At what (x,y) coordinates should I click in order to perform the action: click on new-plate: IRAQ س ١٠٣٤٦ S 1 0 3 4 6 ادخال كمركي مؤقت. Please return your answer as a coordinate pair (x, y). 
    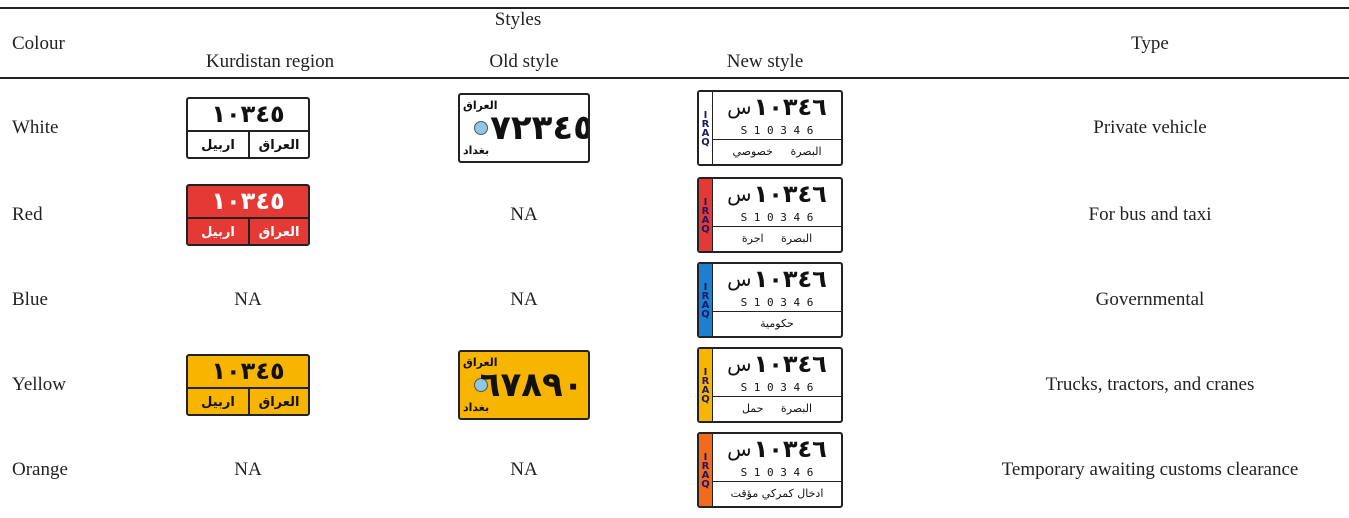
    Looking at the image, I should click on (770, 470).